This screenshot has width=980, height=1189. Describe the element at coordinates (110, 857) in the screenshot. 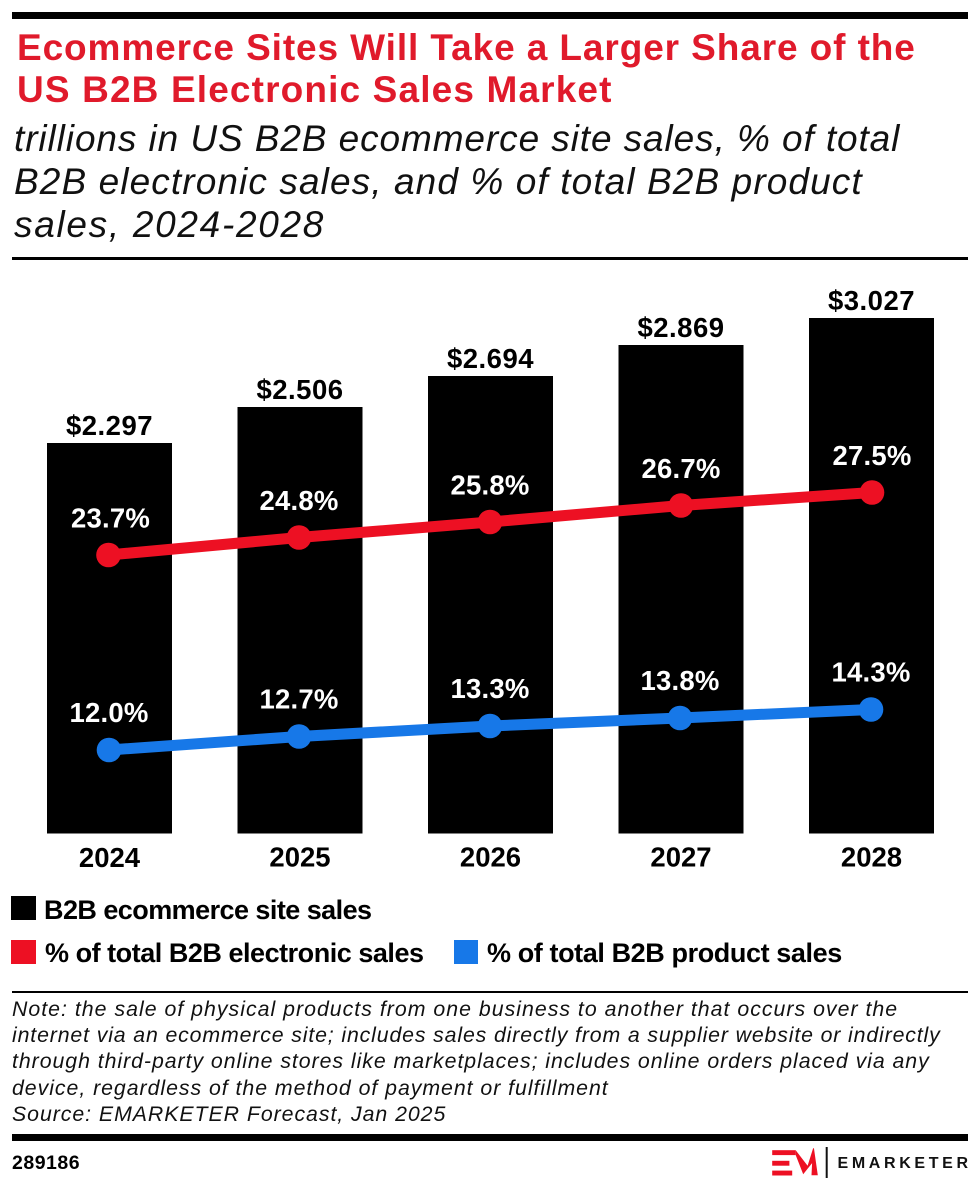

I see `svg-text: 2024` at that location.